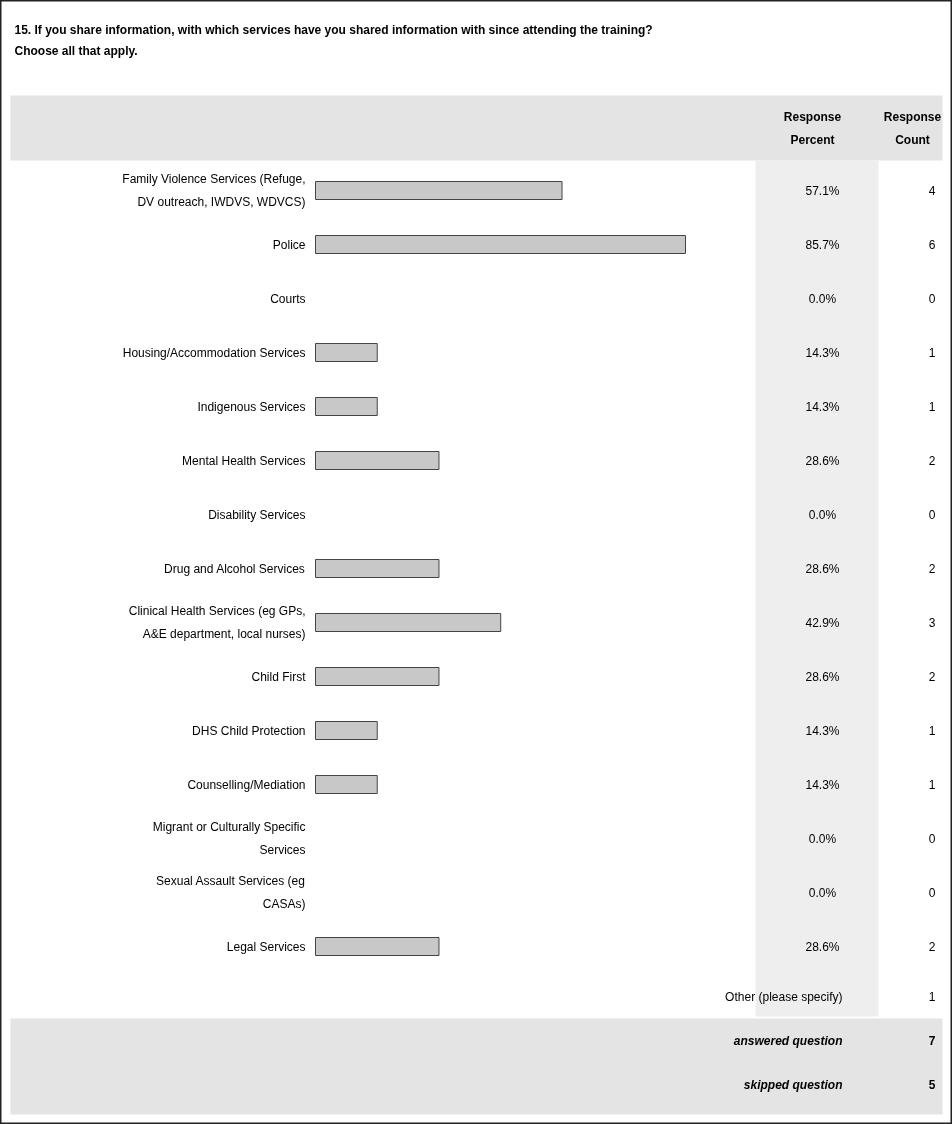  Describe the element at coordinates (932, 1085) in the screenshot. I see `text: 5` at that location.